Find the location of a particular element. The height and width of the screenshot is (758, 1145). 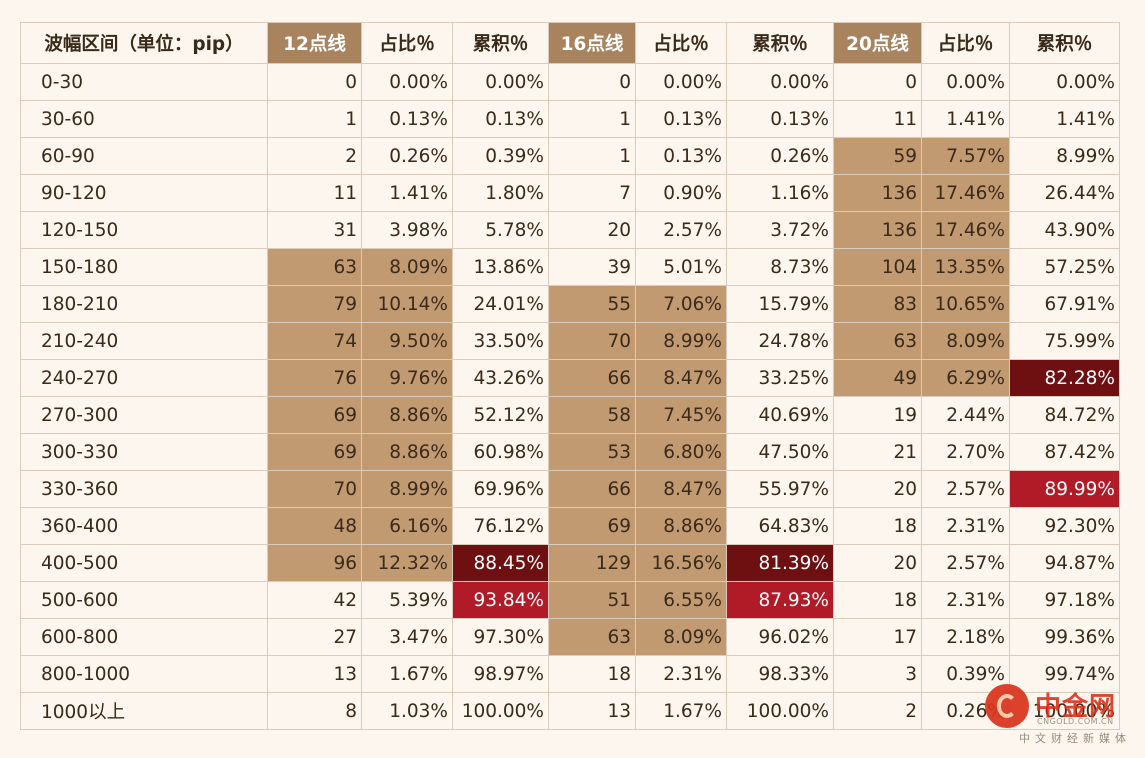

cell-20-line-count: 20 is located at coordinates (877, 489).